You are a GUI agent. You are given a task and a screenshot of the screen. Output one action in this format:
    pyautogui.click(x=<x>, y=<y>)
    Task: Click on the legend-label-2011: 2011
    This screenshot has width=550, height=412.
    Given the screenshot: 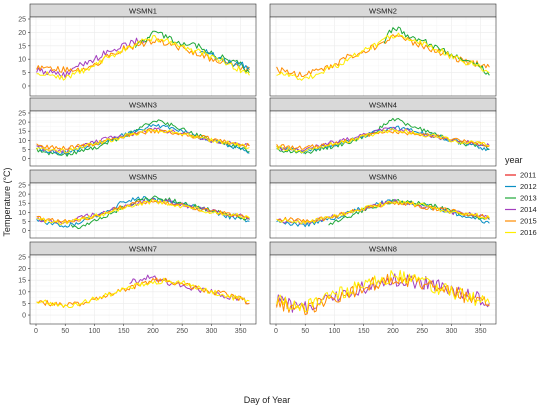 What is the action you would take?
    pyautogui.click(x=528, y=175)
    